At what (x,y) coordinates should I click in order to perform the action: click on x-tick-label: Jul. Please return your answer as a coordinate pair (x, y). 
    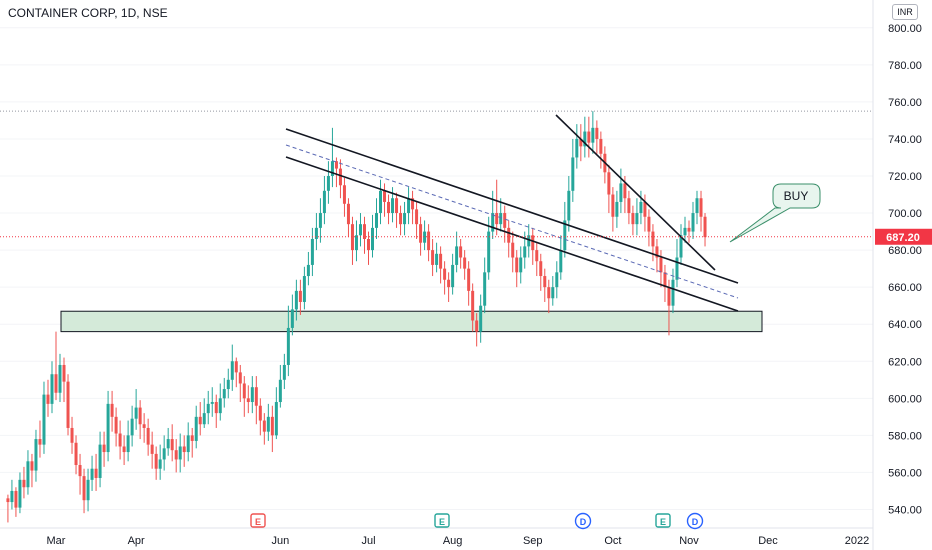
    Looking at the image, I should click on (368, 541).